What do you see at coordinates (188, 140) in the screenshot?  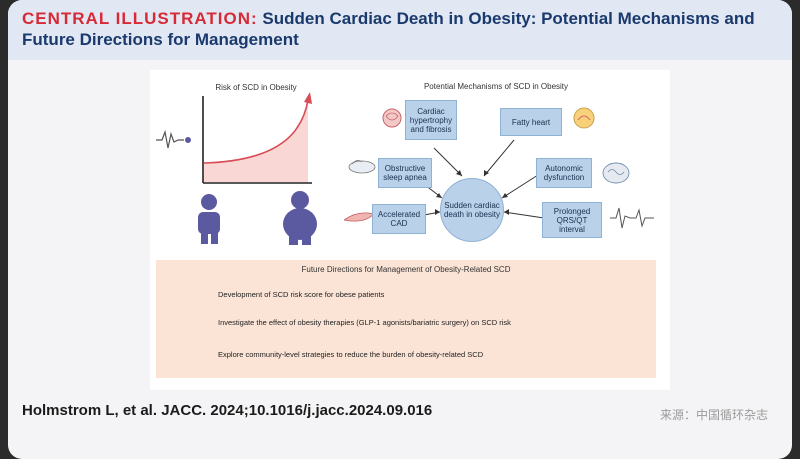 I see `pulse-dot` at bounding box center [188, 140].